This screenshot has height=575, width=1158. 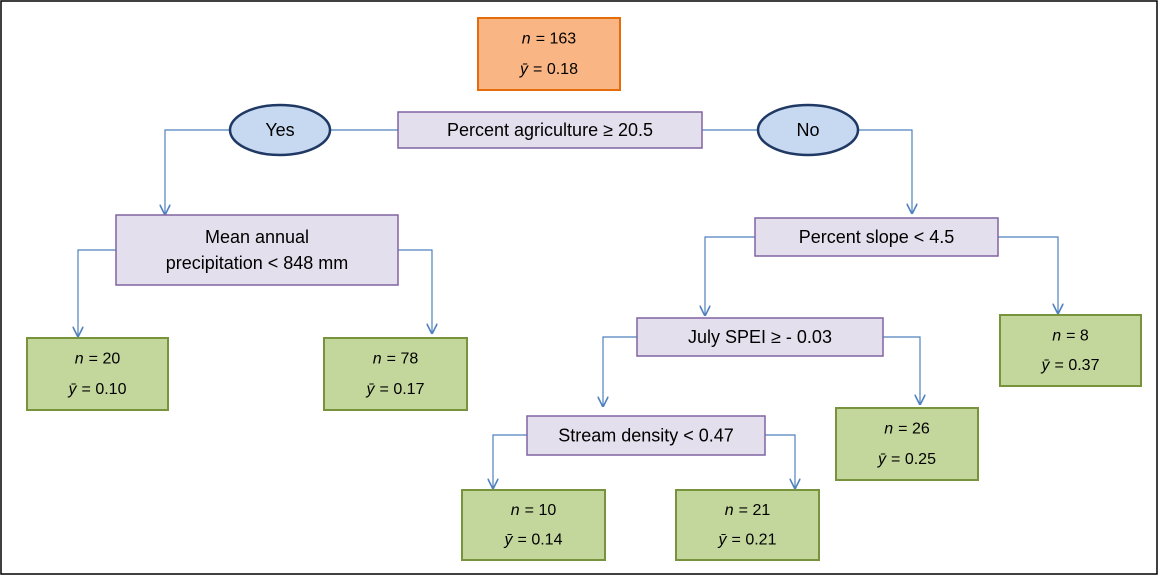 I want to click on stat-line: n = 21, so click(x=748, y=510).